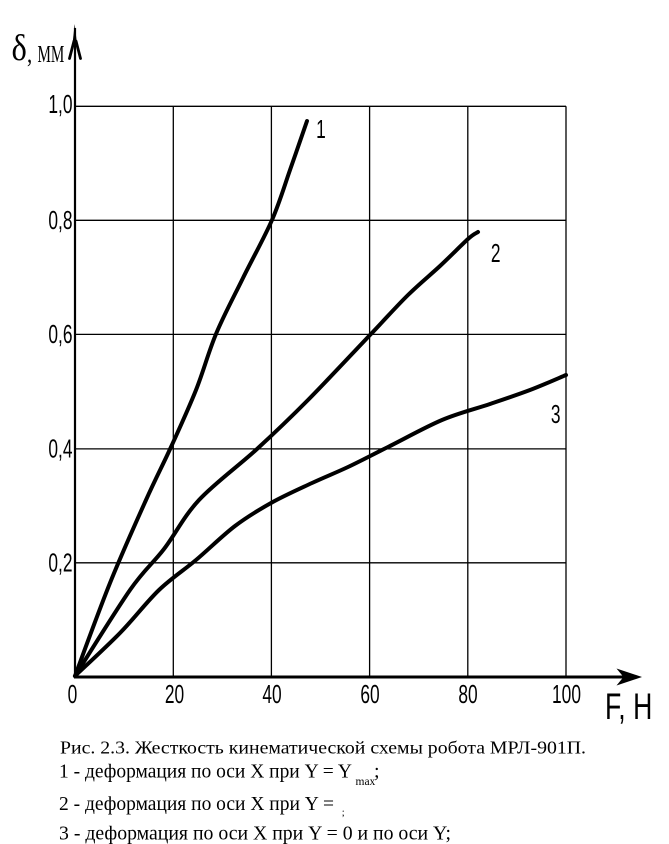 The height and width of the screenshot is (844, 669). What do you see at coordinates (467, 694) in the screenshot?
I see `svg-text: 80` at bounding box center [467, 694].